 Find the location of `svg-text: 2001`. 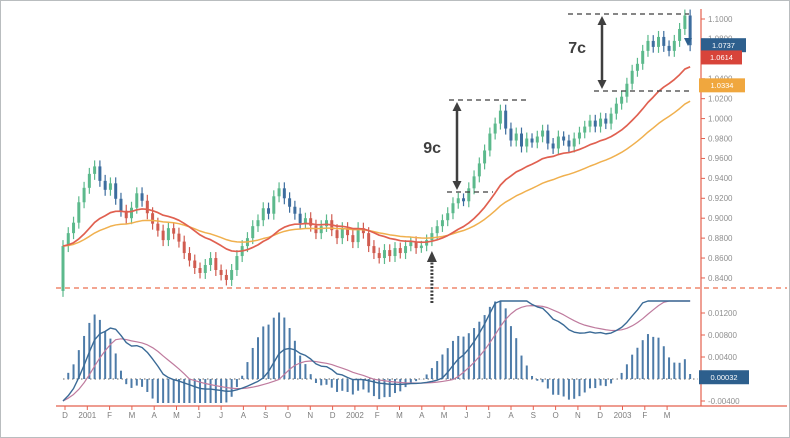

svg-text: 2001 is located at coordinates (87, 415).